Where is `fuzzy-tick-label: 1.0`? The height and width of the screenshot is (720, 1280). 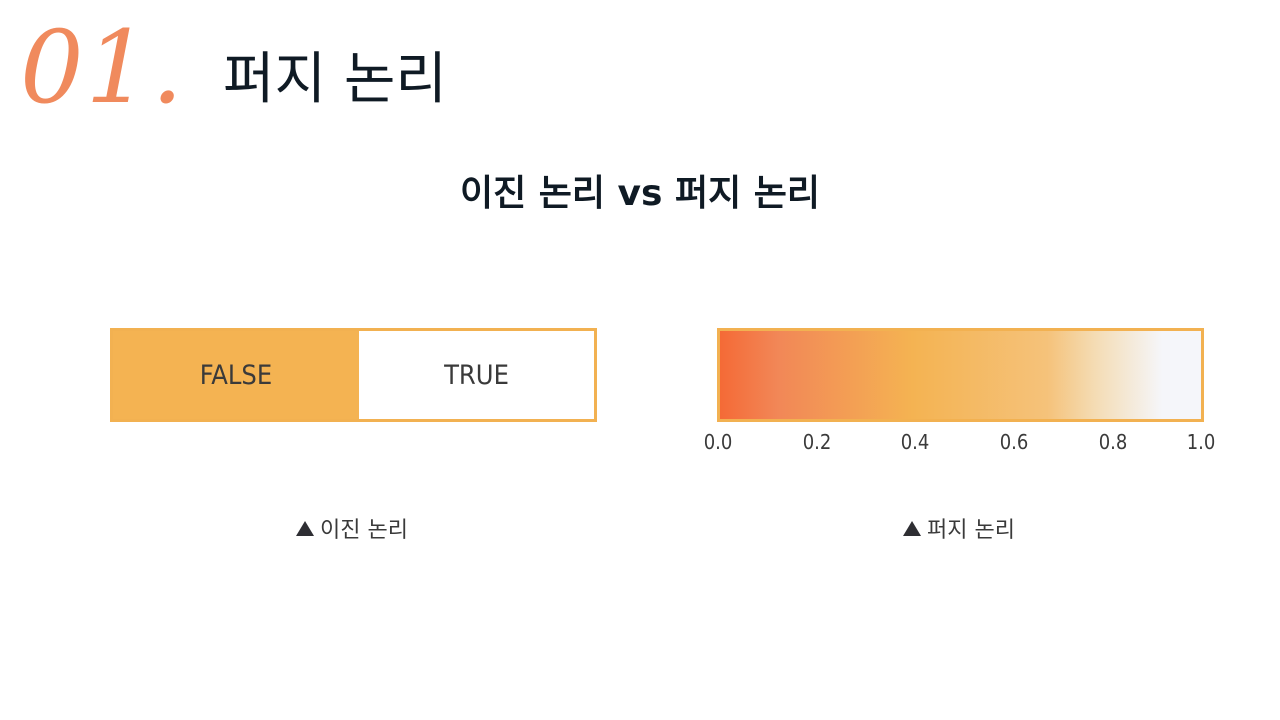 fuzzy-tick-label: 1.0 is located at coordinates (1201, 442).